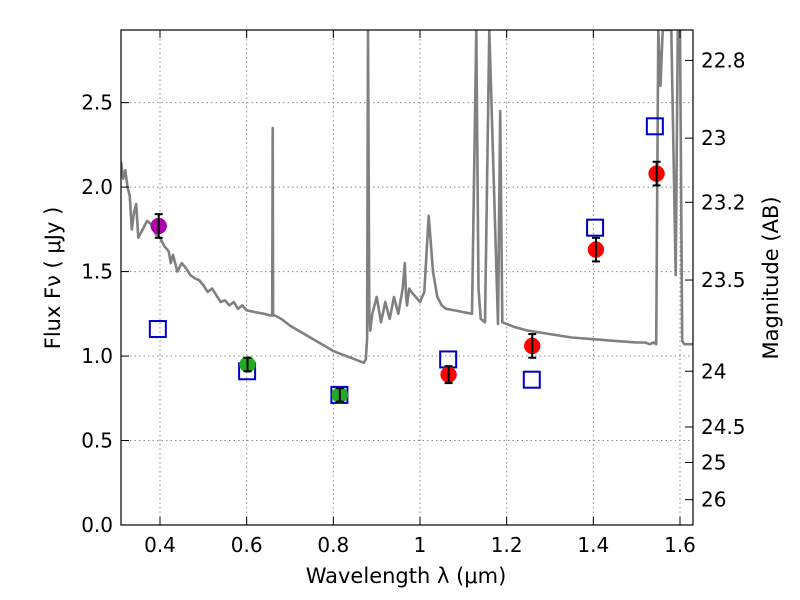  What do you see at coordinates (713, 462) in the screenshot?
I see `right-tick-label: 25` at bounding box center [713, 462].